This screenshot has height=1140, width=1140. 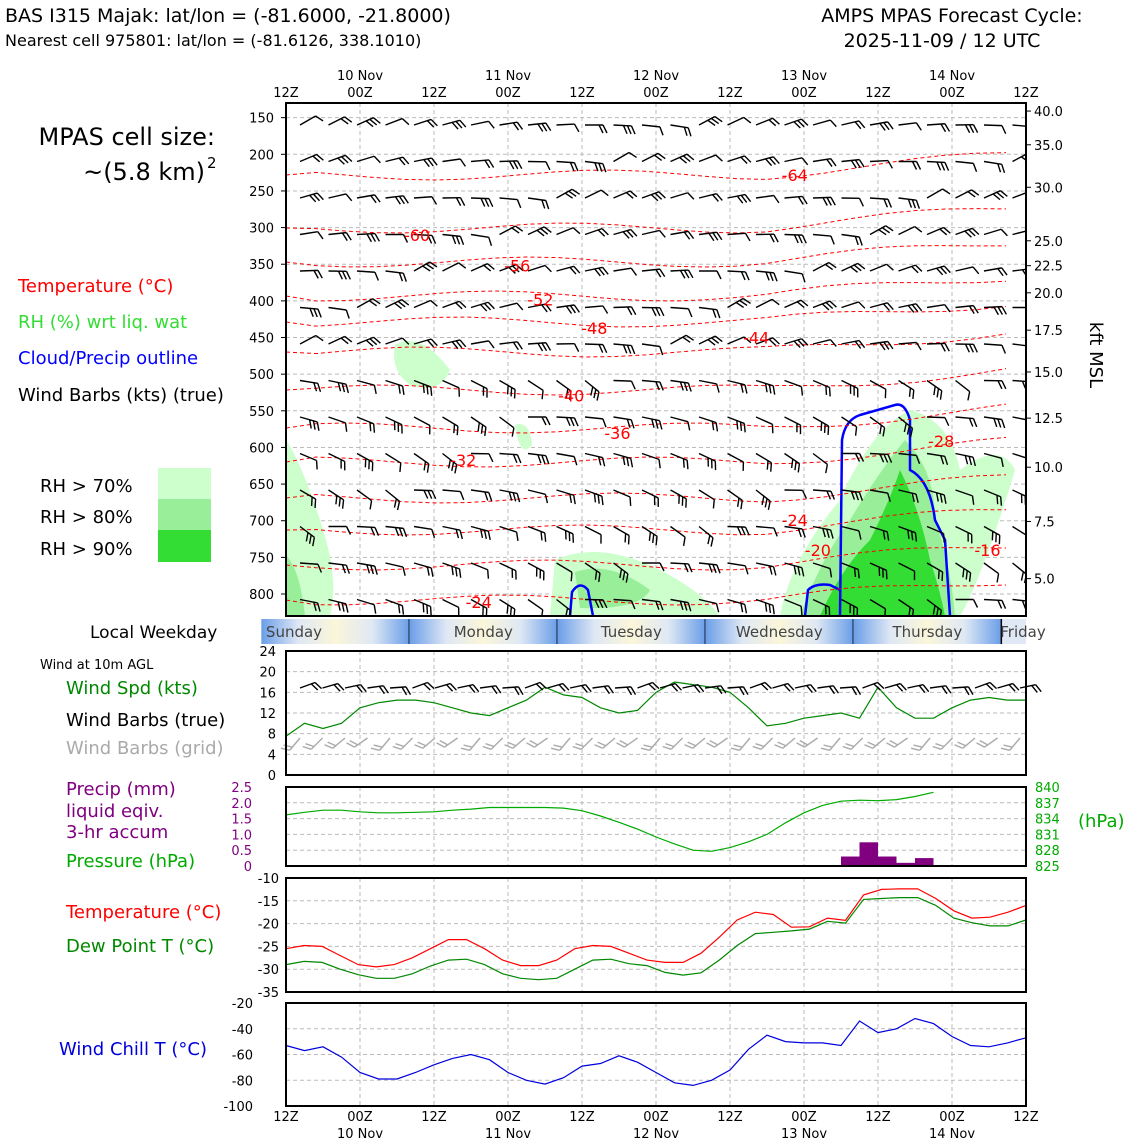 What do you see at coordinates (517, 266) in the screenshot?
I see `isotherm-label: -56` at bounding box center [517, 266].